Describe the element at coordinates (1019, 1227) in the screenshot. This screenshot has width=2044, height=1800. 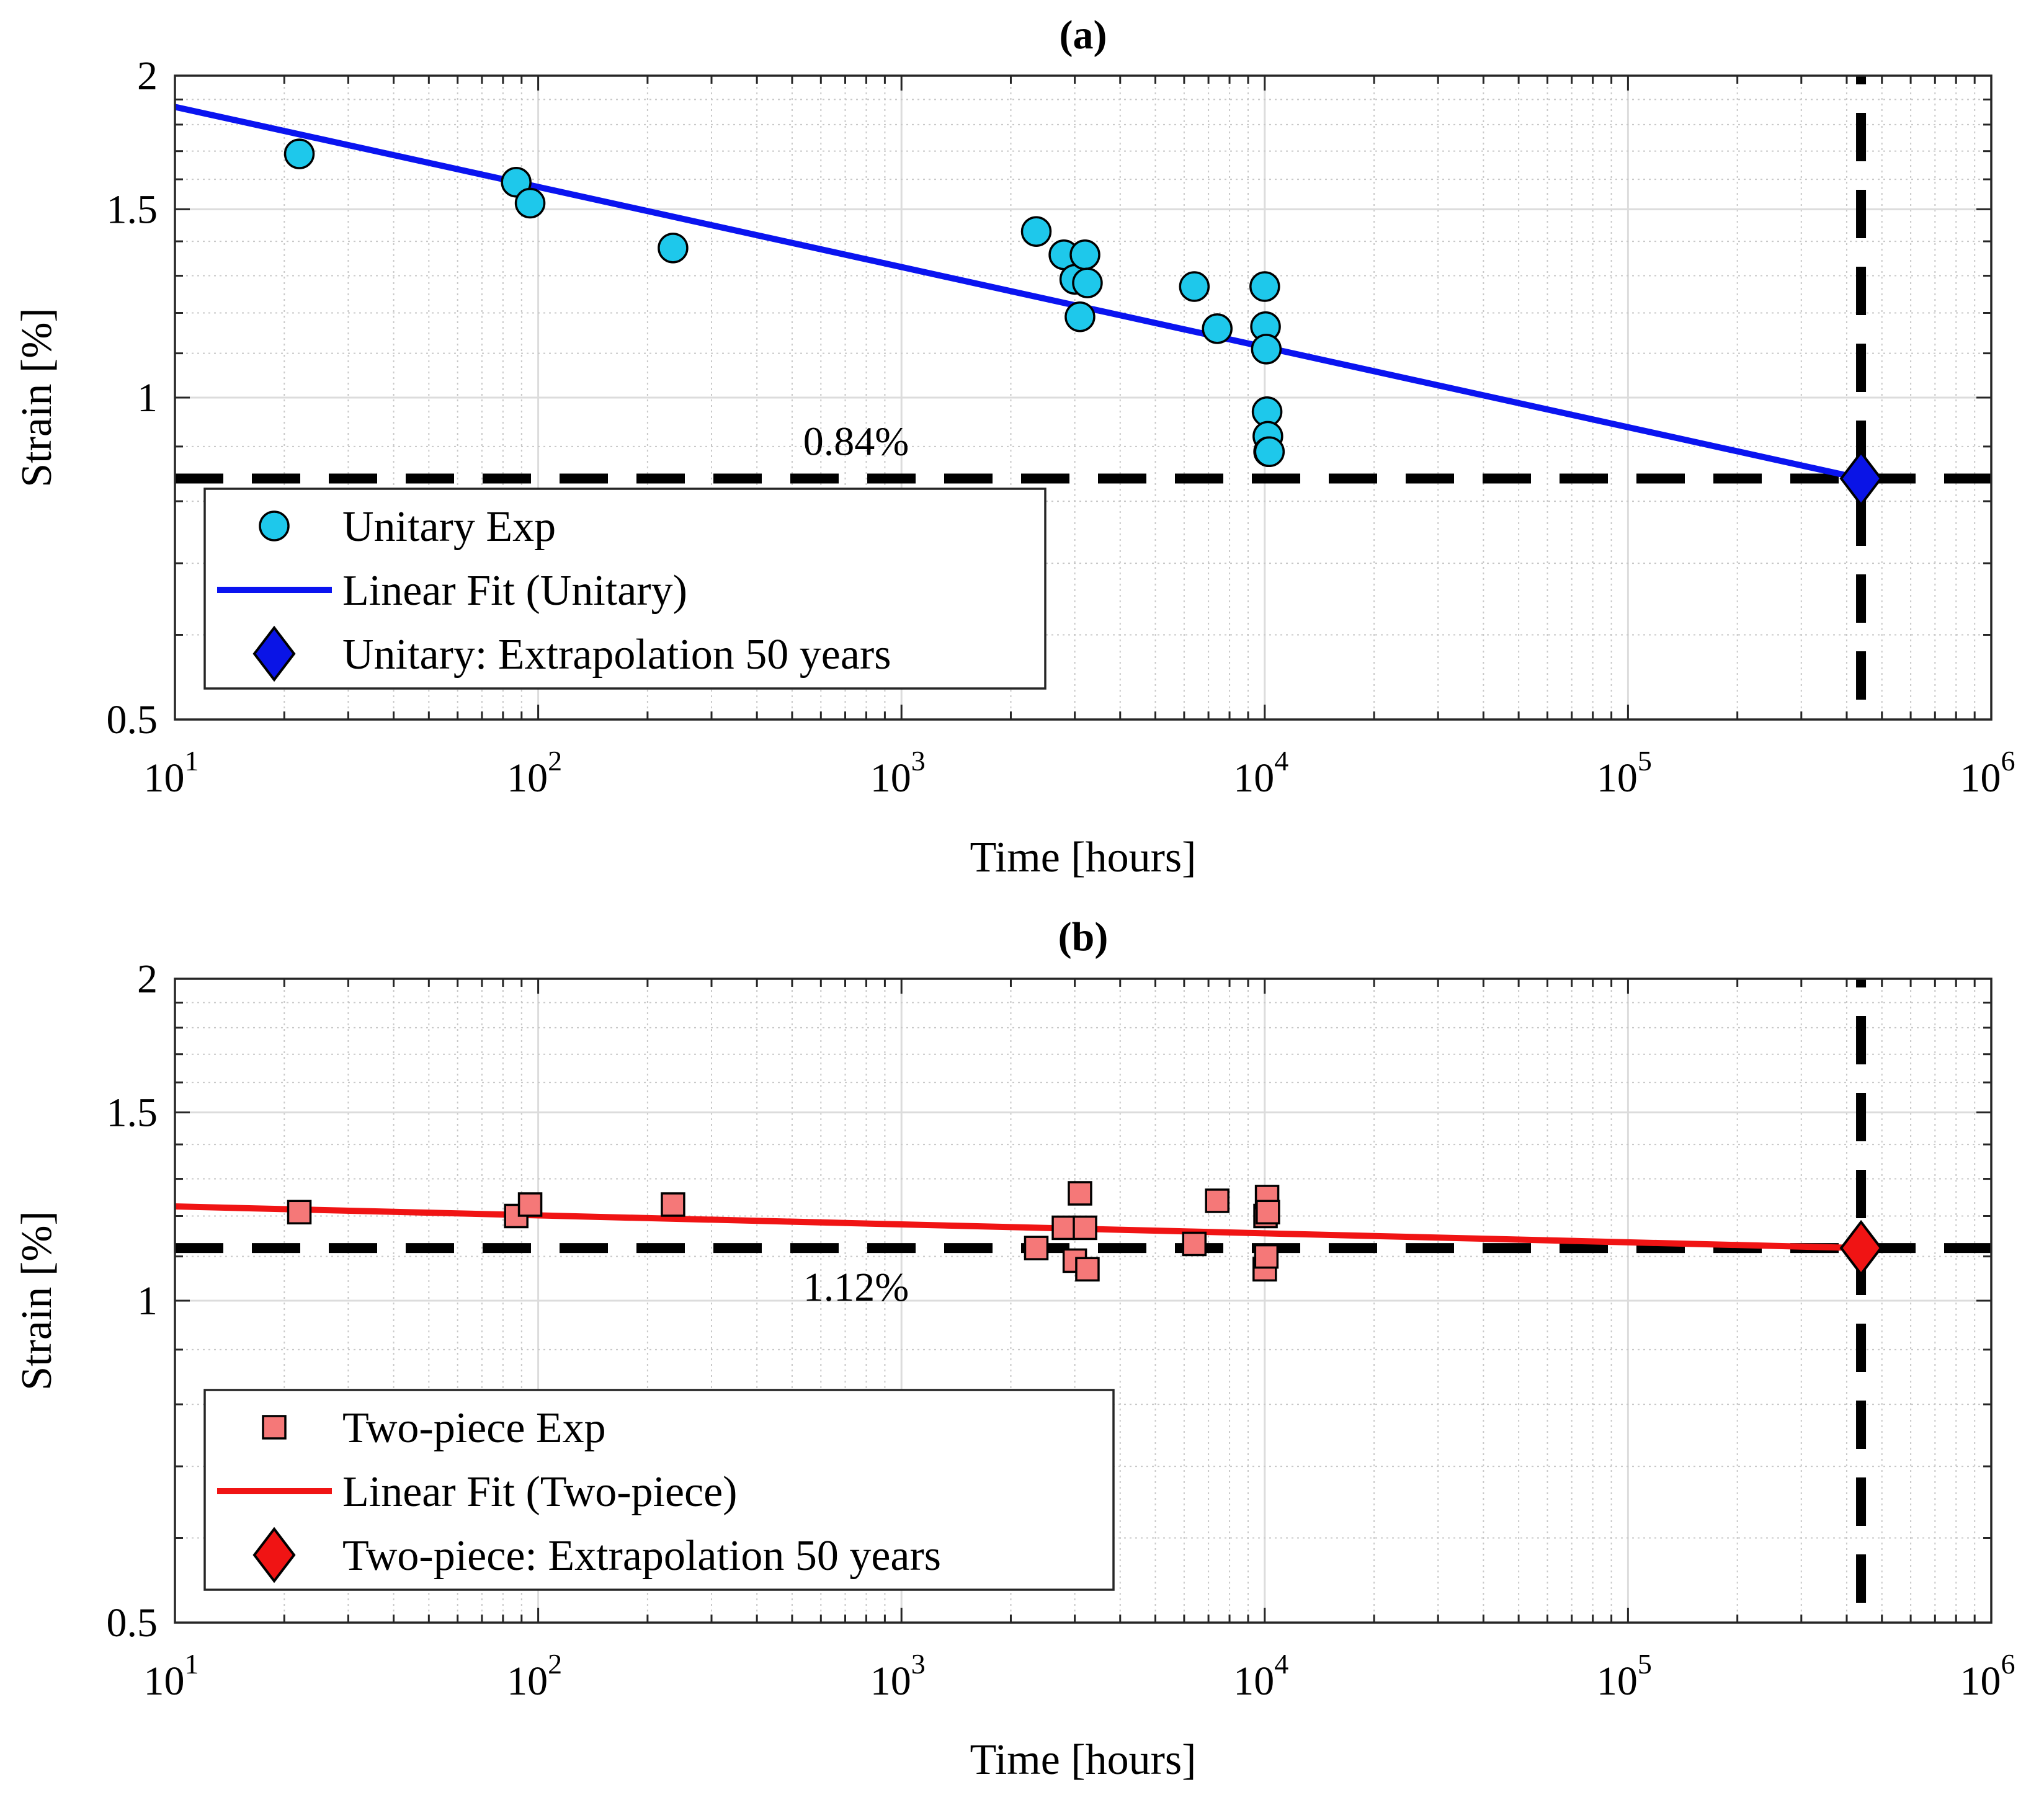
I see `fit-line` at that location.